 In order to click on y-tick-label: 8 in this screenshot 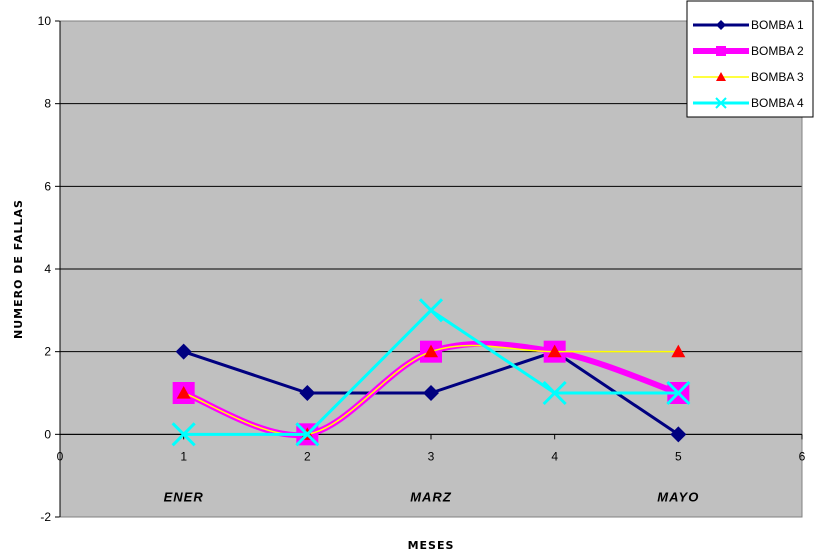, I will do `click(47, 104)`.